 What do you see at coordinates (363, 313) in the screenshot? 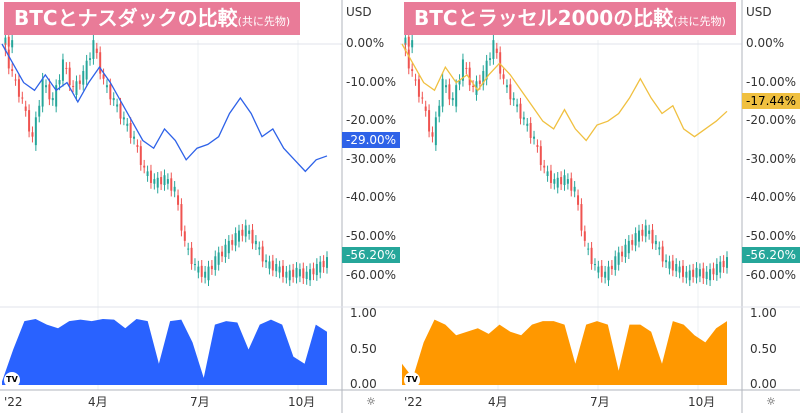
I see `corr-tick: 1.00` at bounding box center [363, 313].